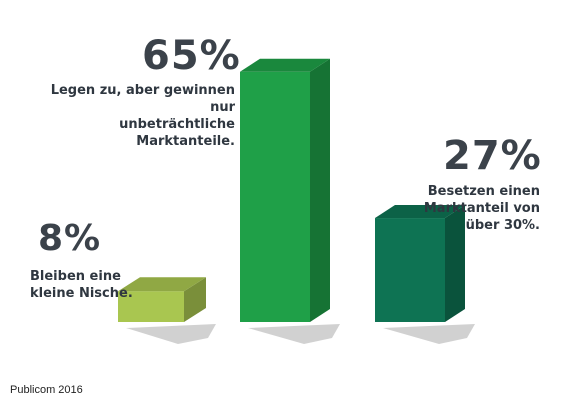 The width and height of the screenshot is (567, 408). I want to click on bar1-description-line2: kleine Nische., so click(81, 293).